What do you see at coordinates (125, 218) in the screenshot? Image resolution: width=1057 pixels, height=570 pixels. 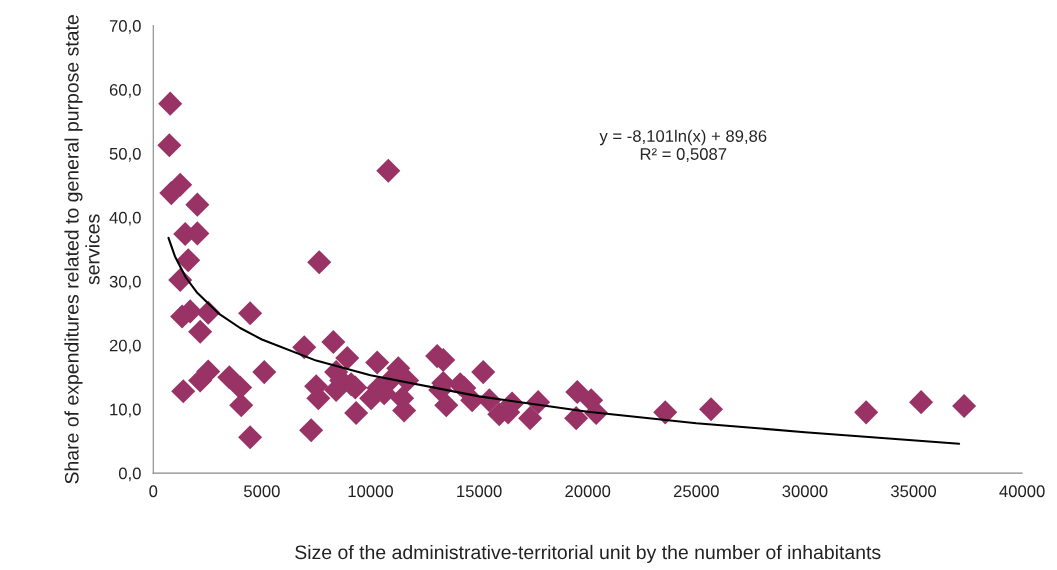 I see `y-tick-label: 40,0` at bounding box center [125, 218].